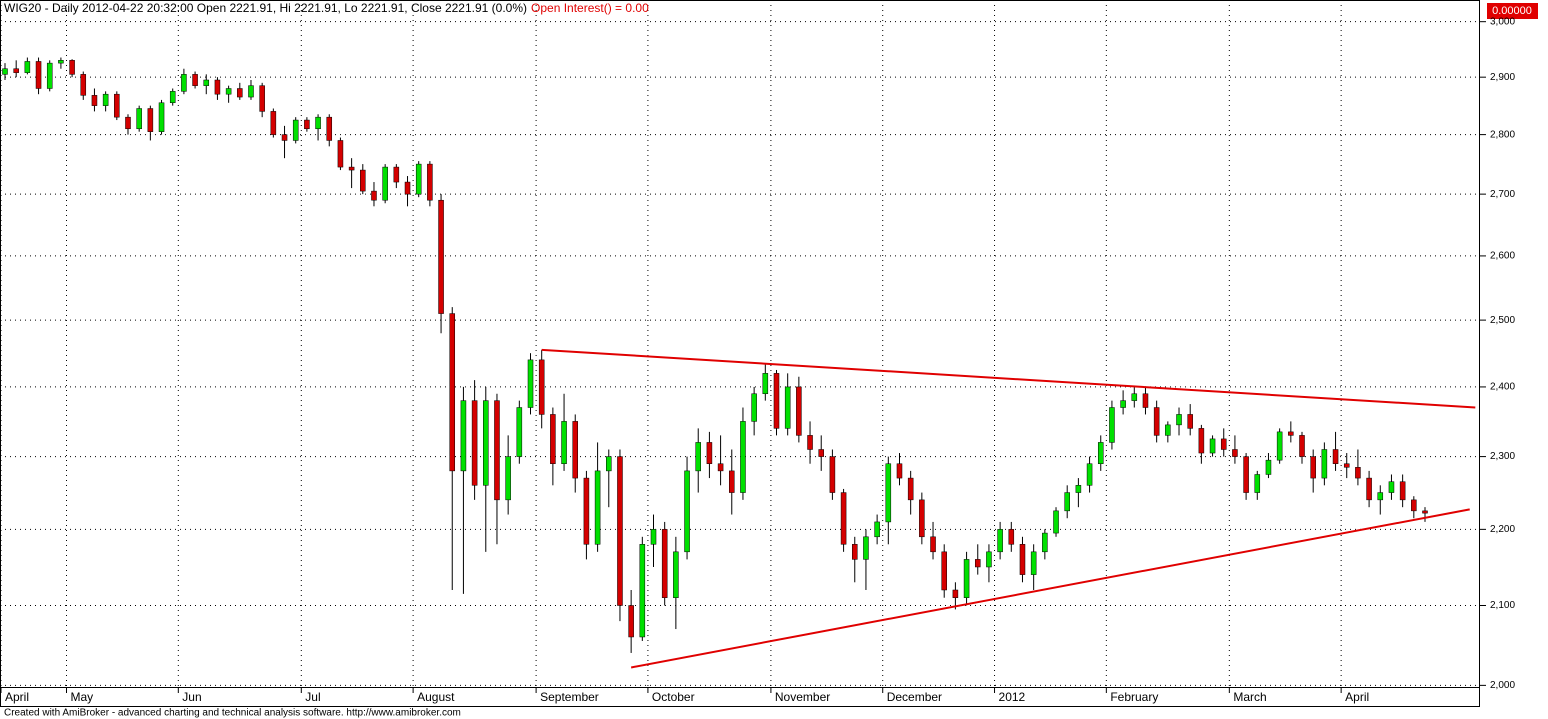 This screenshot has width=1548, height=719. What do you see at coordinates (1502, 456) in the screenshot?
I see `y-tick-label: 2,300` at bounding box center [1502, 456].